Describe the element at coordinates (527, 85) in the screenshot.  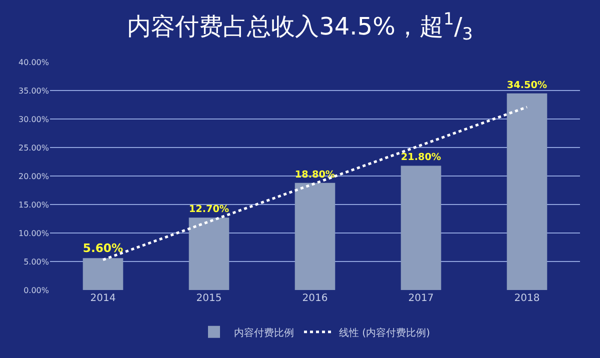
I see `data-label: 34.50%` at that location.